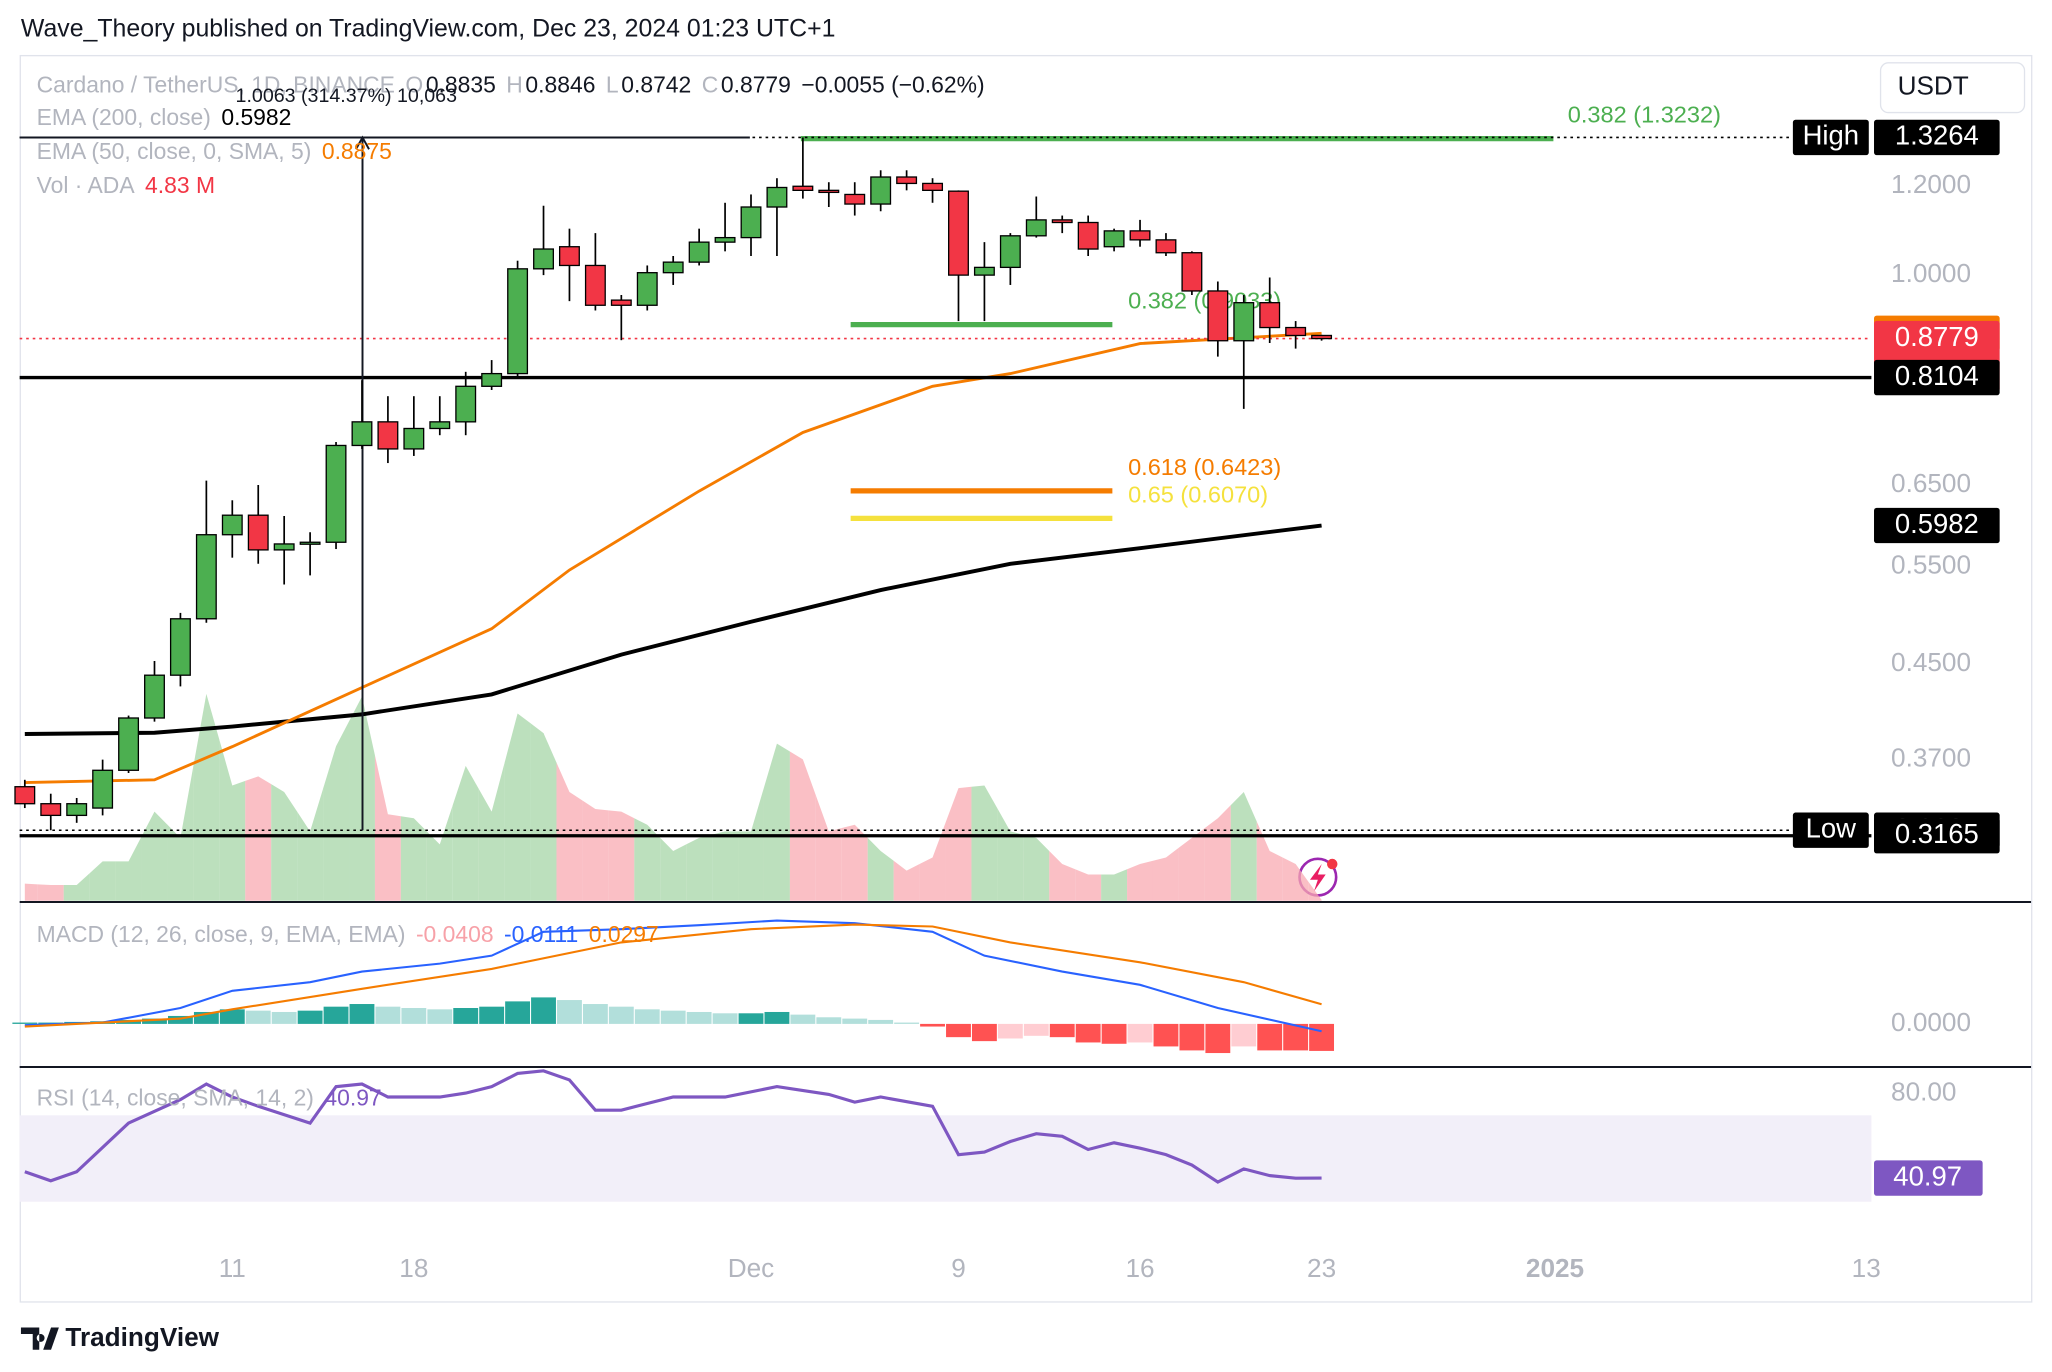 The width and height of the screenshot is (2052, 1372). Describe the element at coordinates (1204, 301) in the screenshot. I see `fib-level-label: 0.382 (0.9033)` at that location.